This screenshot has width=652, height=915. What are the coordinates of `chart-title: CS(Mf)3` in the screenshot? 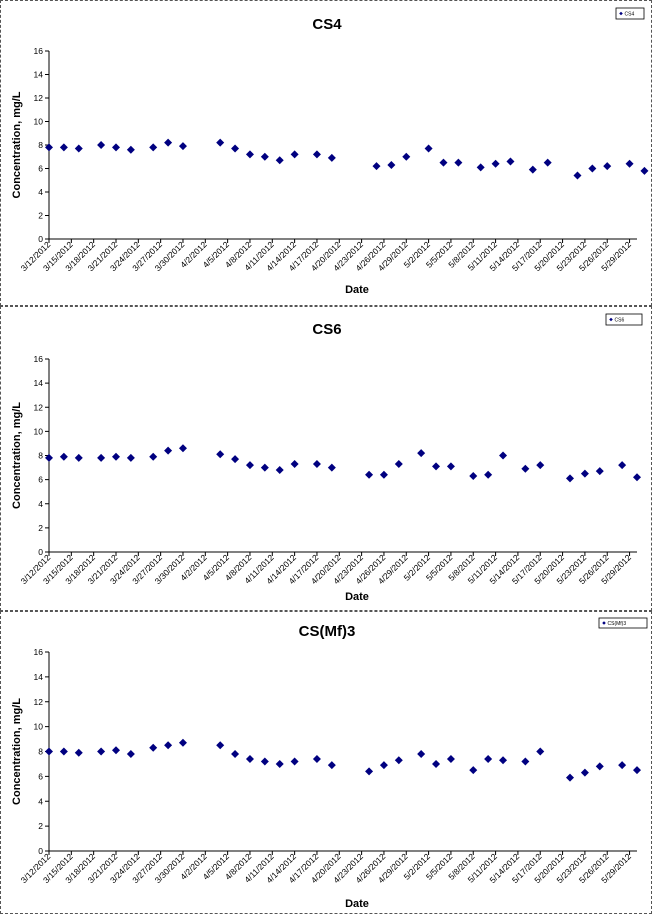 It's located at (327, 631).